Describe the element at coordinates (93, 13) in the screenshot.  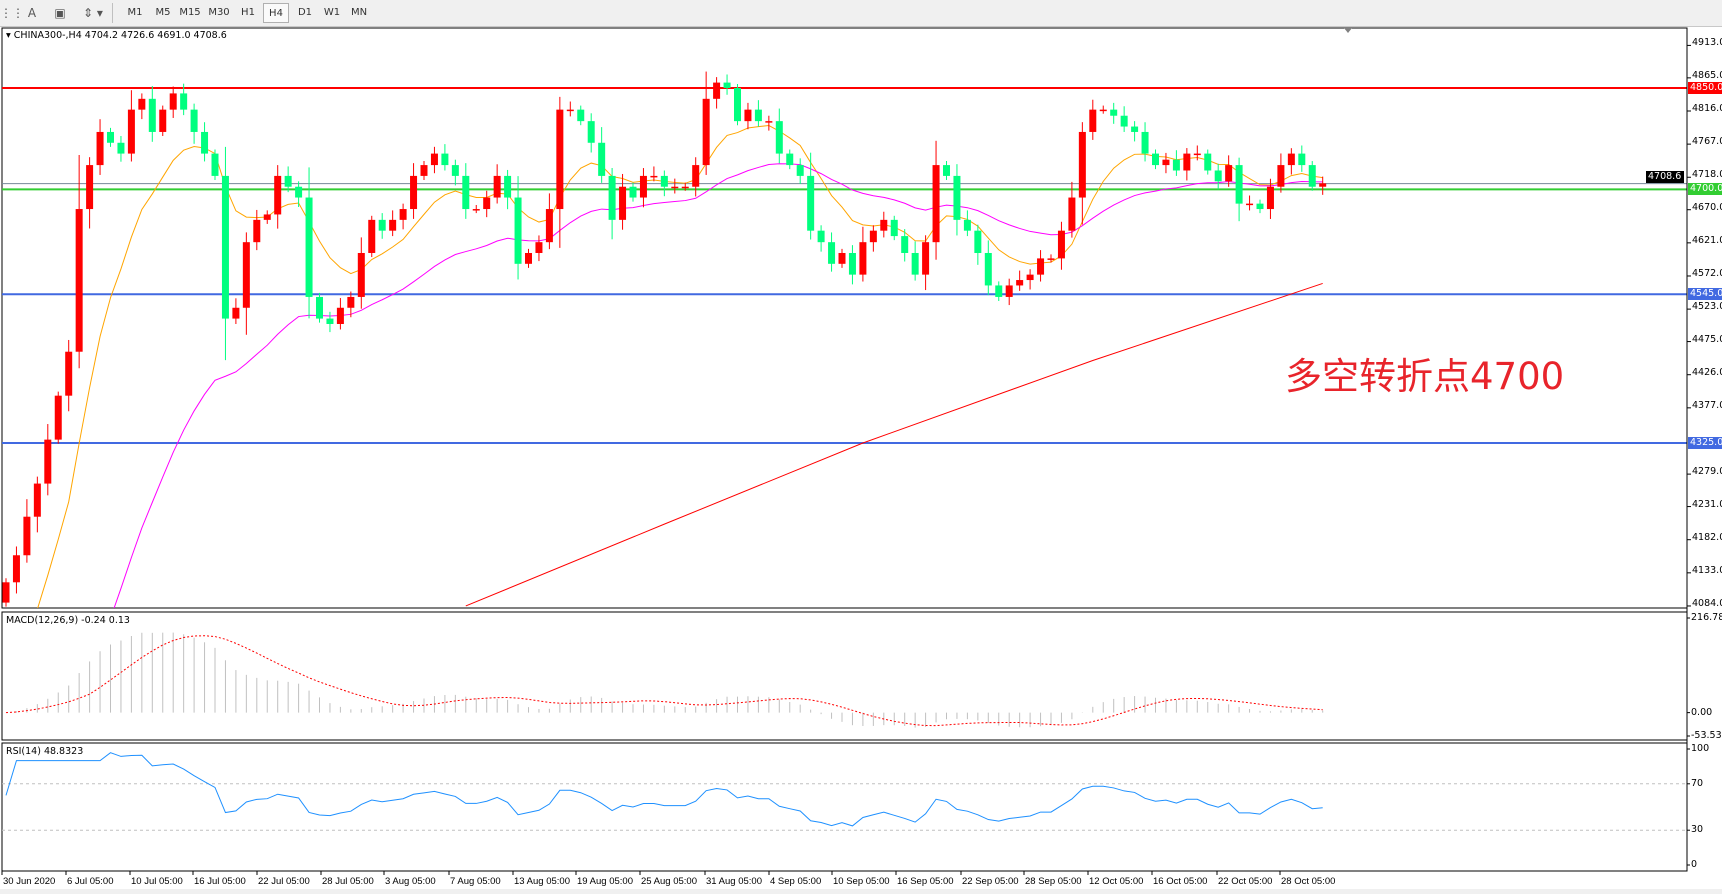
I see `arrows-icon: ⇕ ▾` at that location.